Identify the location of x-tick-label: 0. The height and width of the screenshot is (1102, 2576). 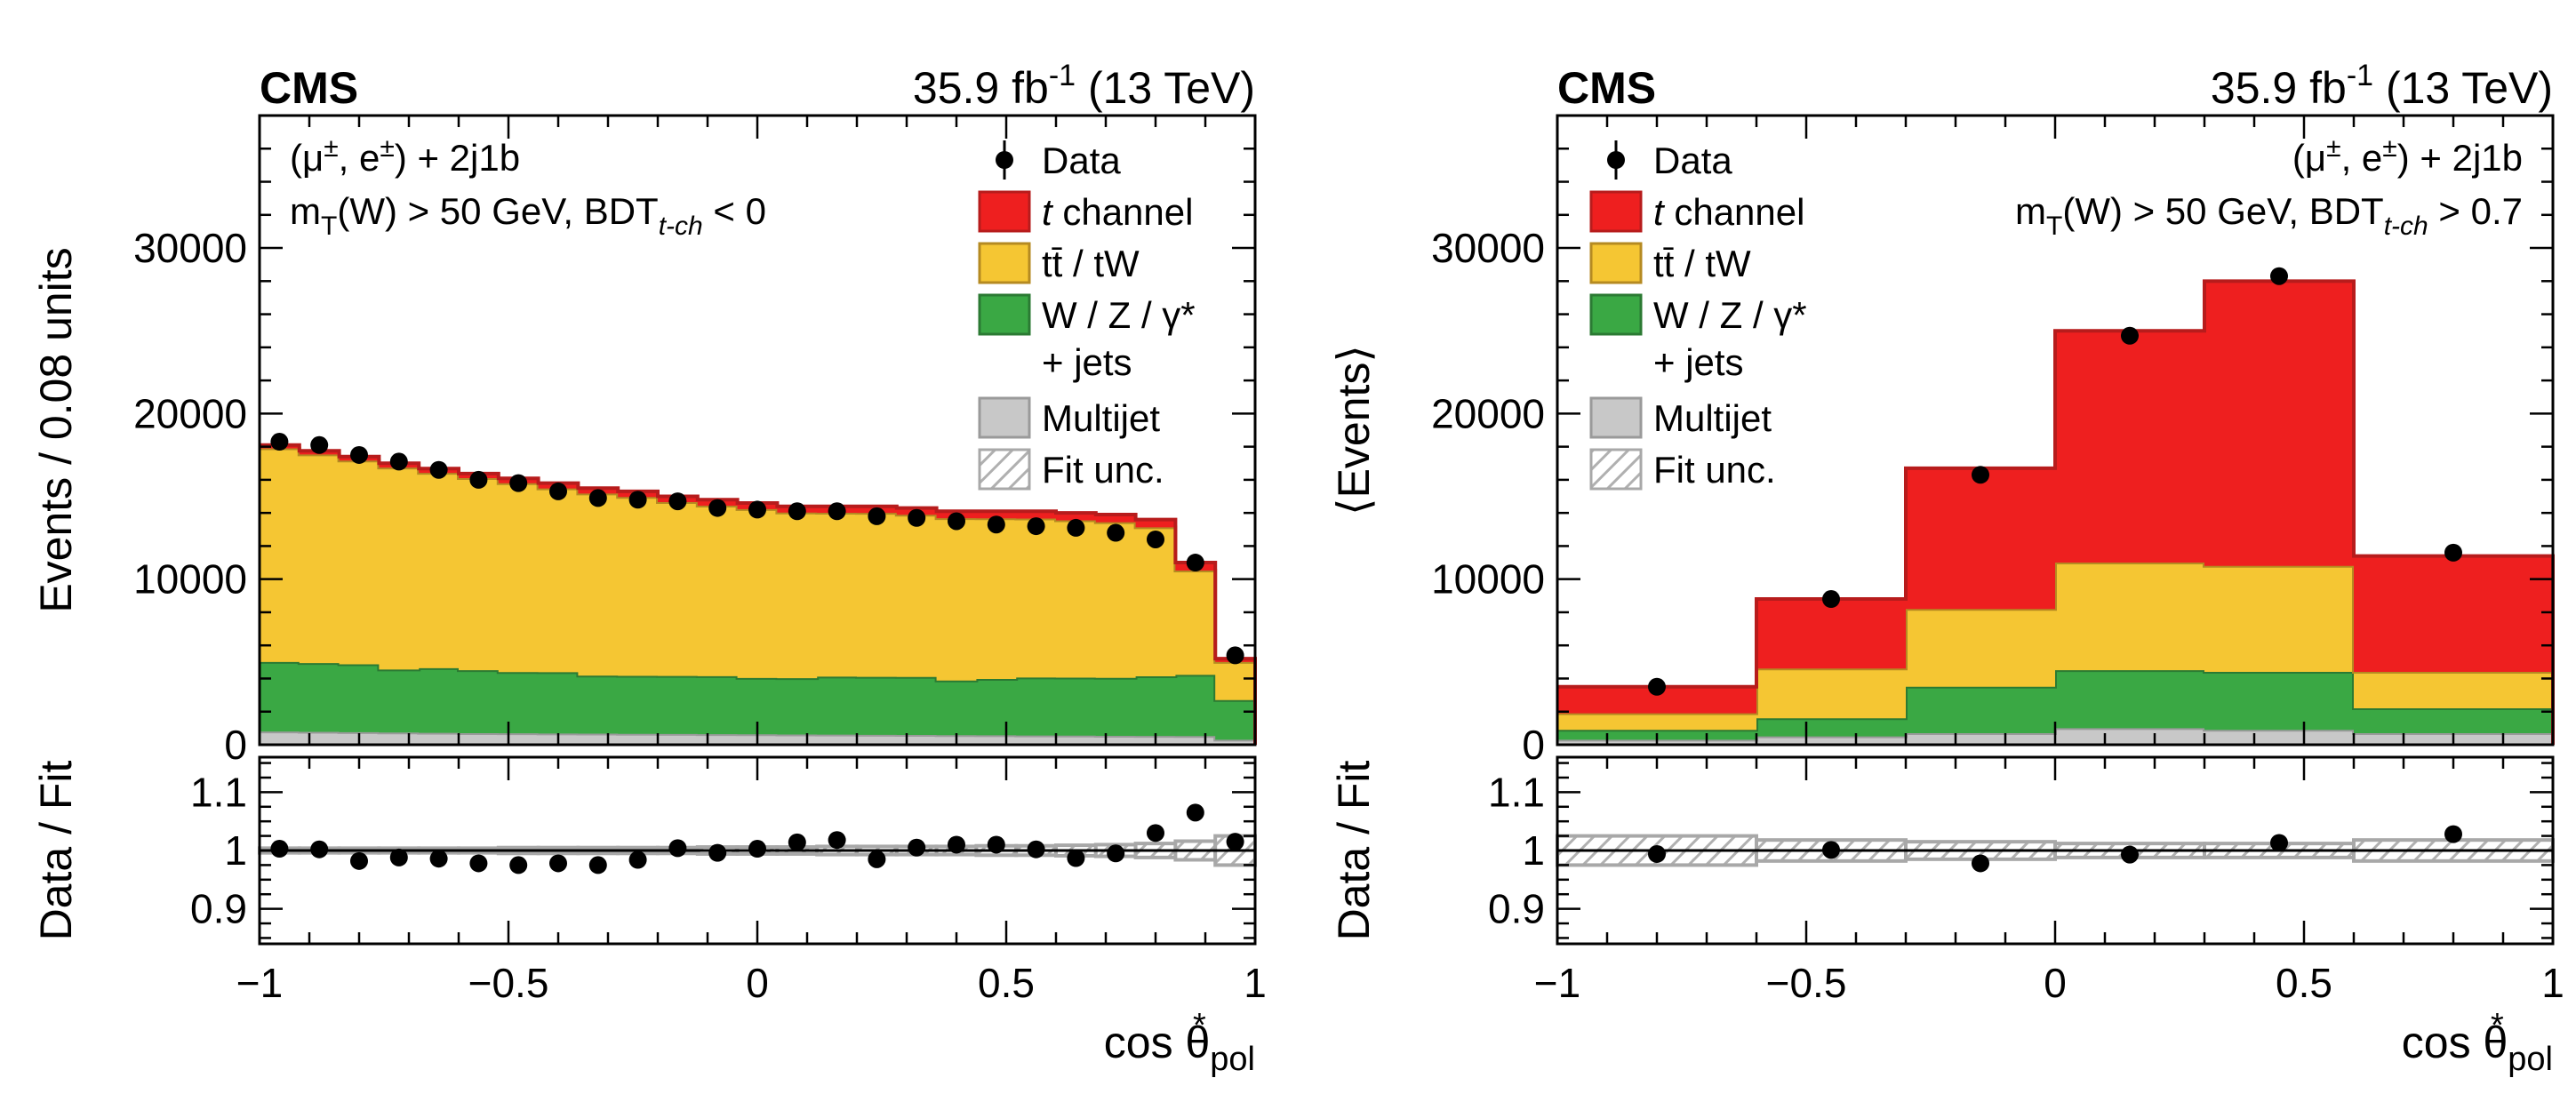
(2055, 983).